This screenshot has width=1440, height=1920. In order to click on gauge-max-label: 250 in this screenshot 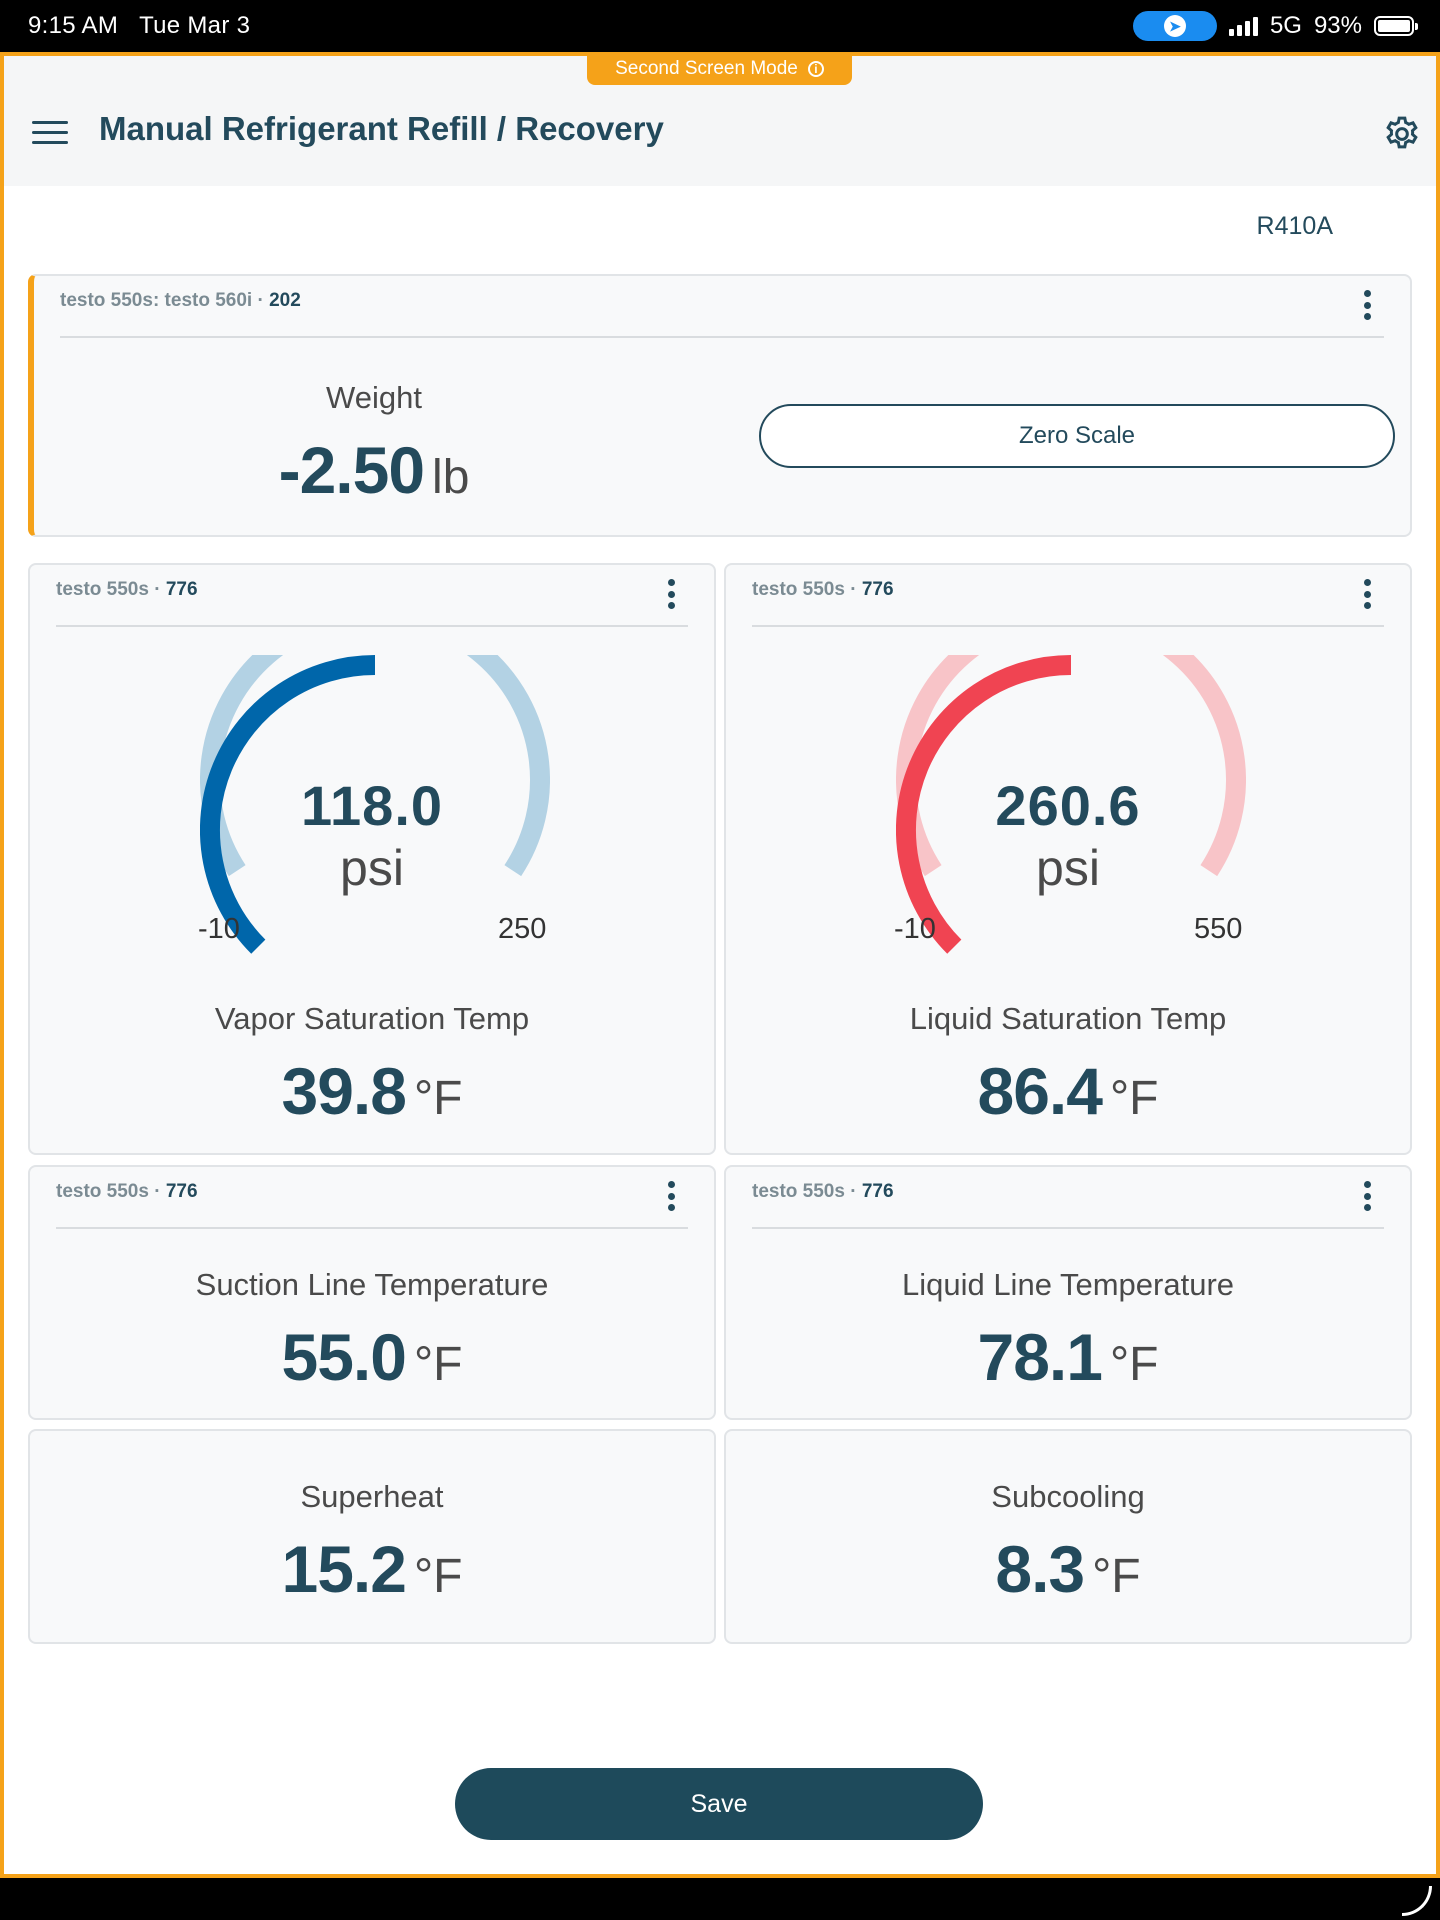, I will do `click(522, 929)`.